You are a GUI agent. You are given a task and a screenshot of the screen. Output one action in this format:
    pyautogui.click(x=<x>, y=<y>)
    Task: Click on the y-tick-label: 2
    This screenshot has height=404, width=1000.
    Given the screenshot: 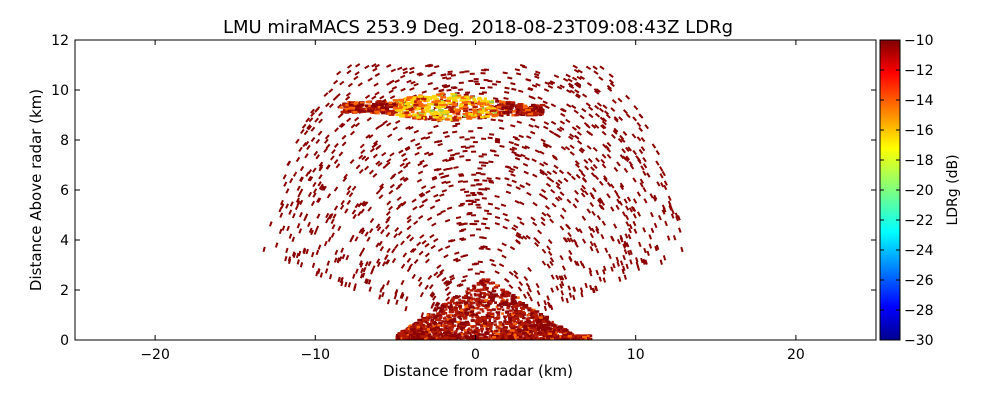 What is the action you would take?
    pyautogui.click(x=64, y=291)
    